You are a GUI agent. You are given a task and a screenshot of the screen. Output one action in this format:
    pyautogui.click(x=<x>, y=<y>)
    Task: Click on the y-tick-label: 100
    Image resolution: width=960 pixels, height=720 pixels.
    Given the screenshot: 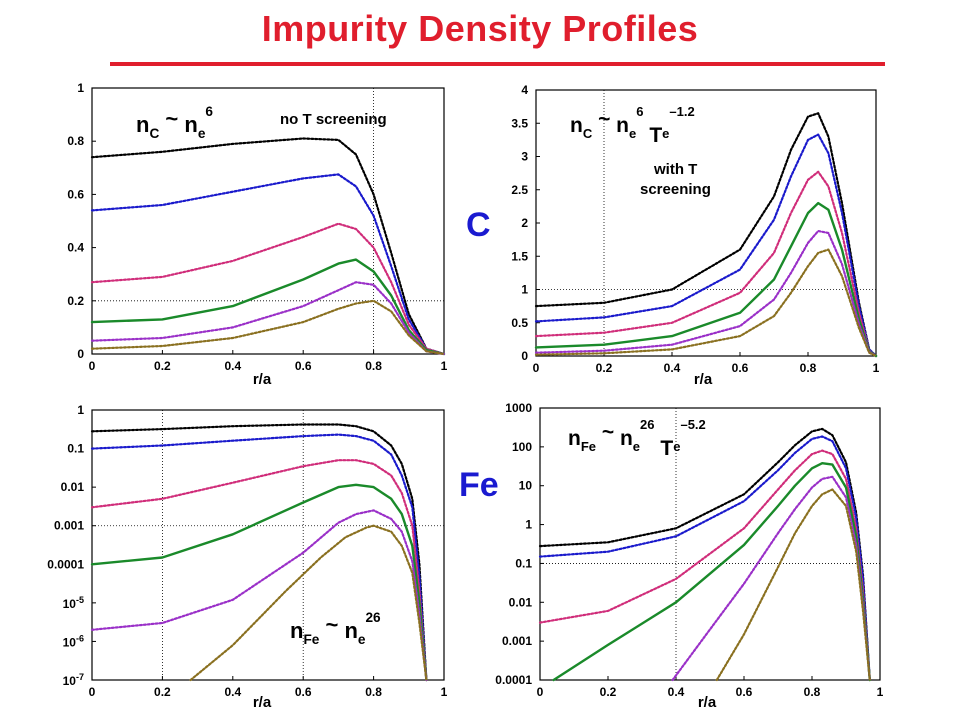 What is the action you would take?
    pyautogui.click(x=522, y=447)
    